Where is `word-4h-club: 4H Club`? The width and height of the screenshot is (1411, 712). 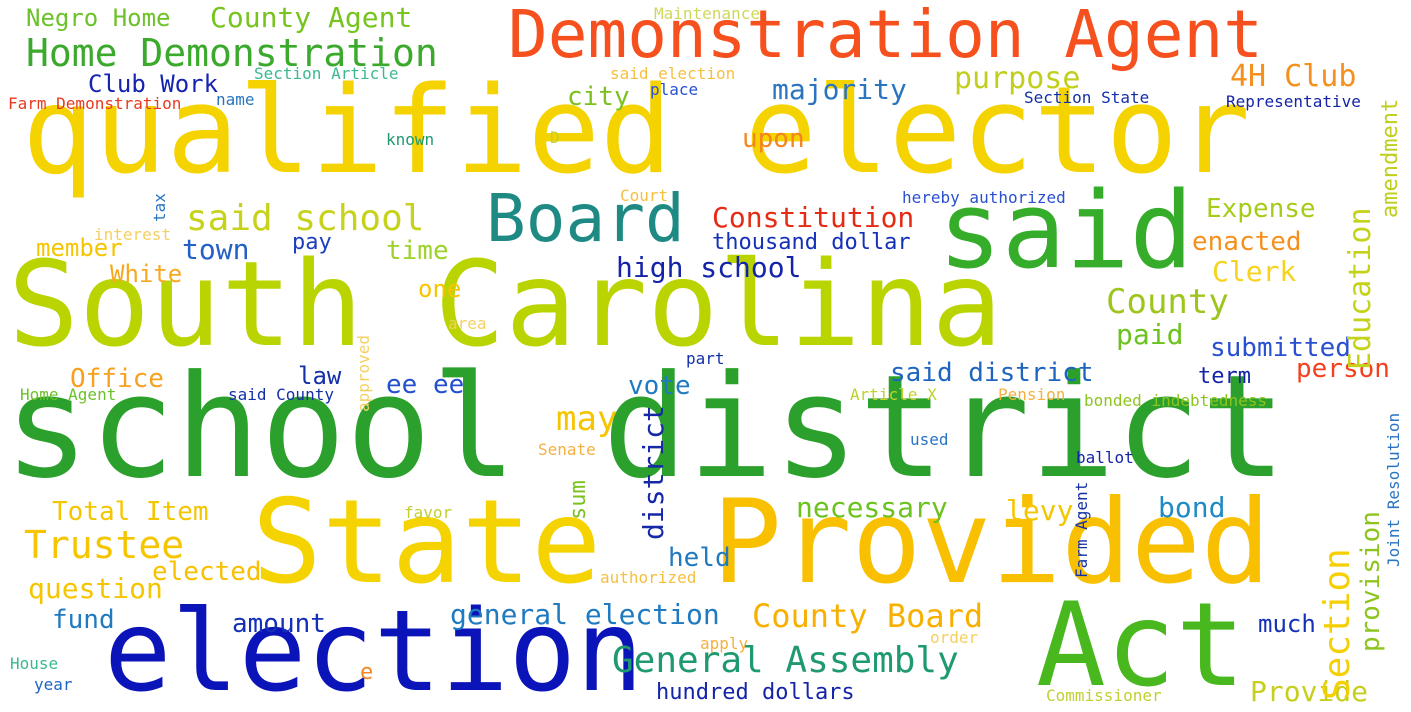
word-4h-club: 4H Club is located at coordinates (1293, 76).